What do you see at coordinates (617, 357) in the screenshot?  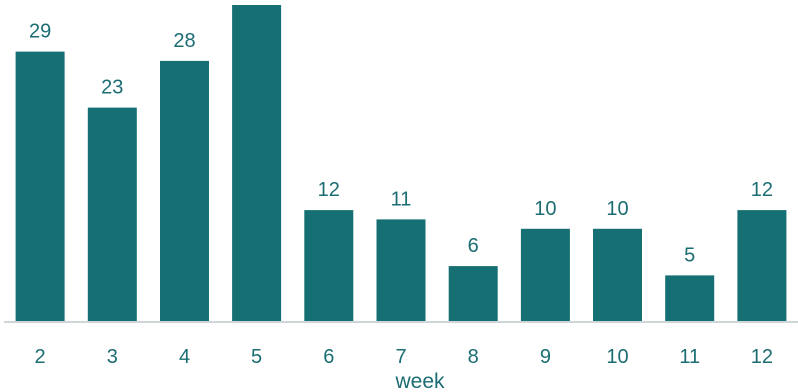 I see `x-tick-label-10: 10` at bounding box center [617, 357].